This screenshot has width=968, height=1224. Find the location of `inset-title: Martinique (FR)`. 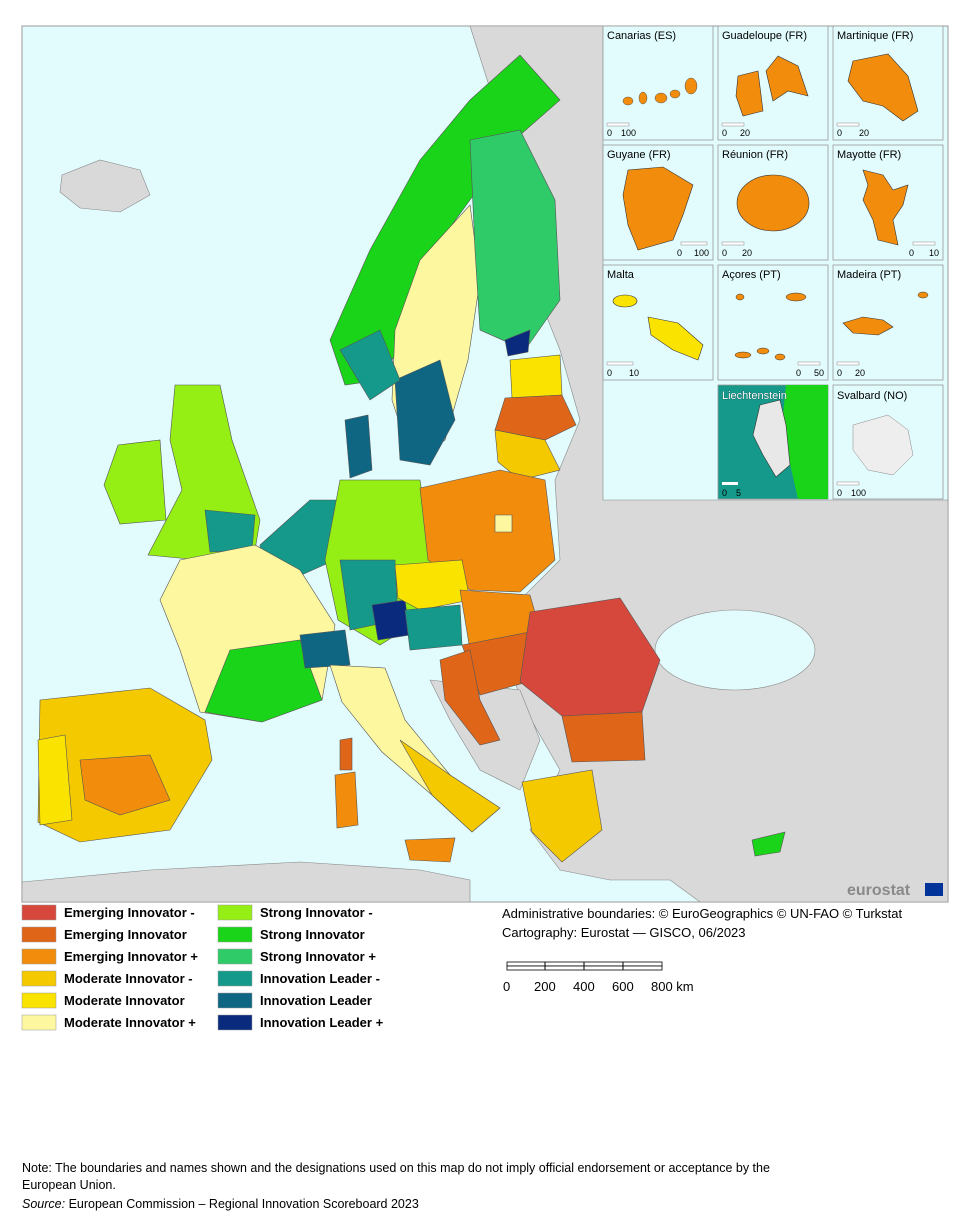

inset-title: Martinique (FR) is located at coordinates (875, 36).